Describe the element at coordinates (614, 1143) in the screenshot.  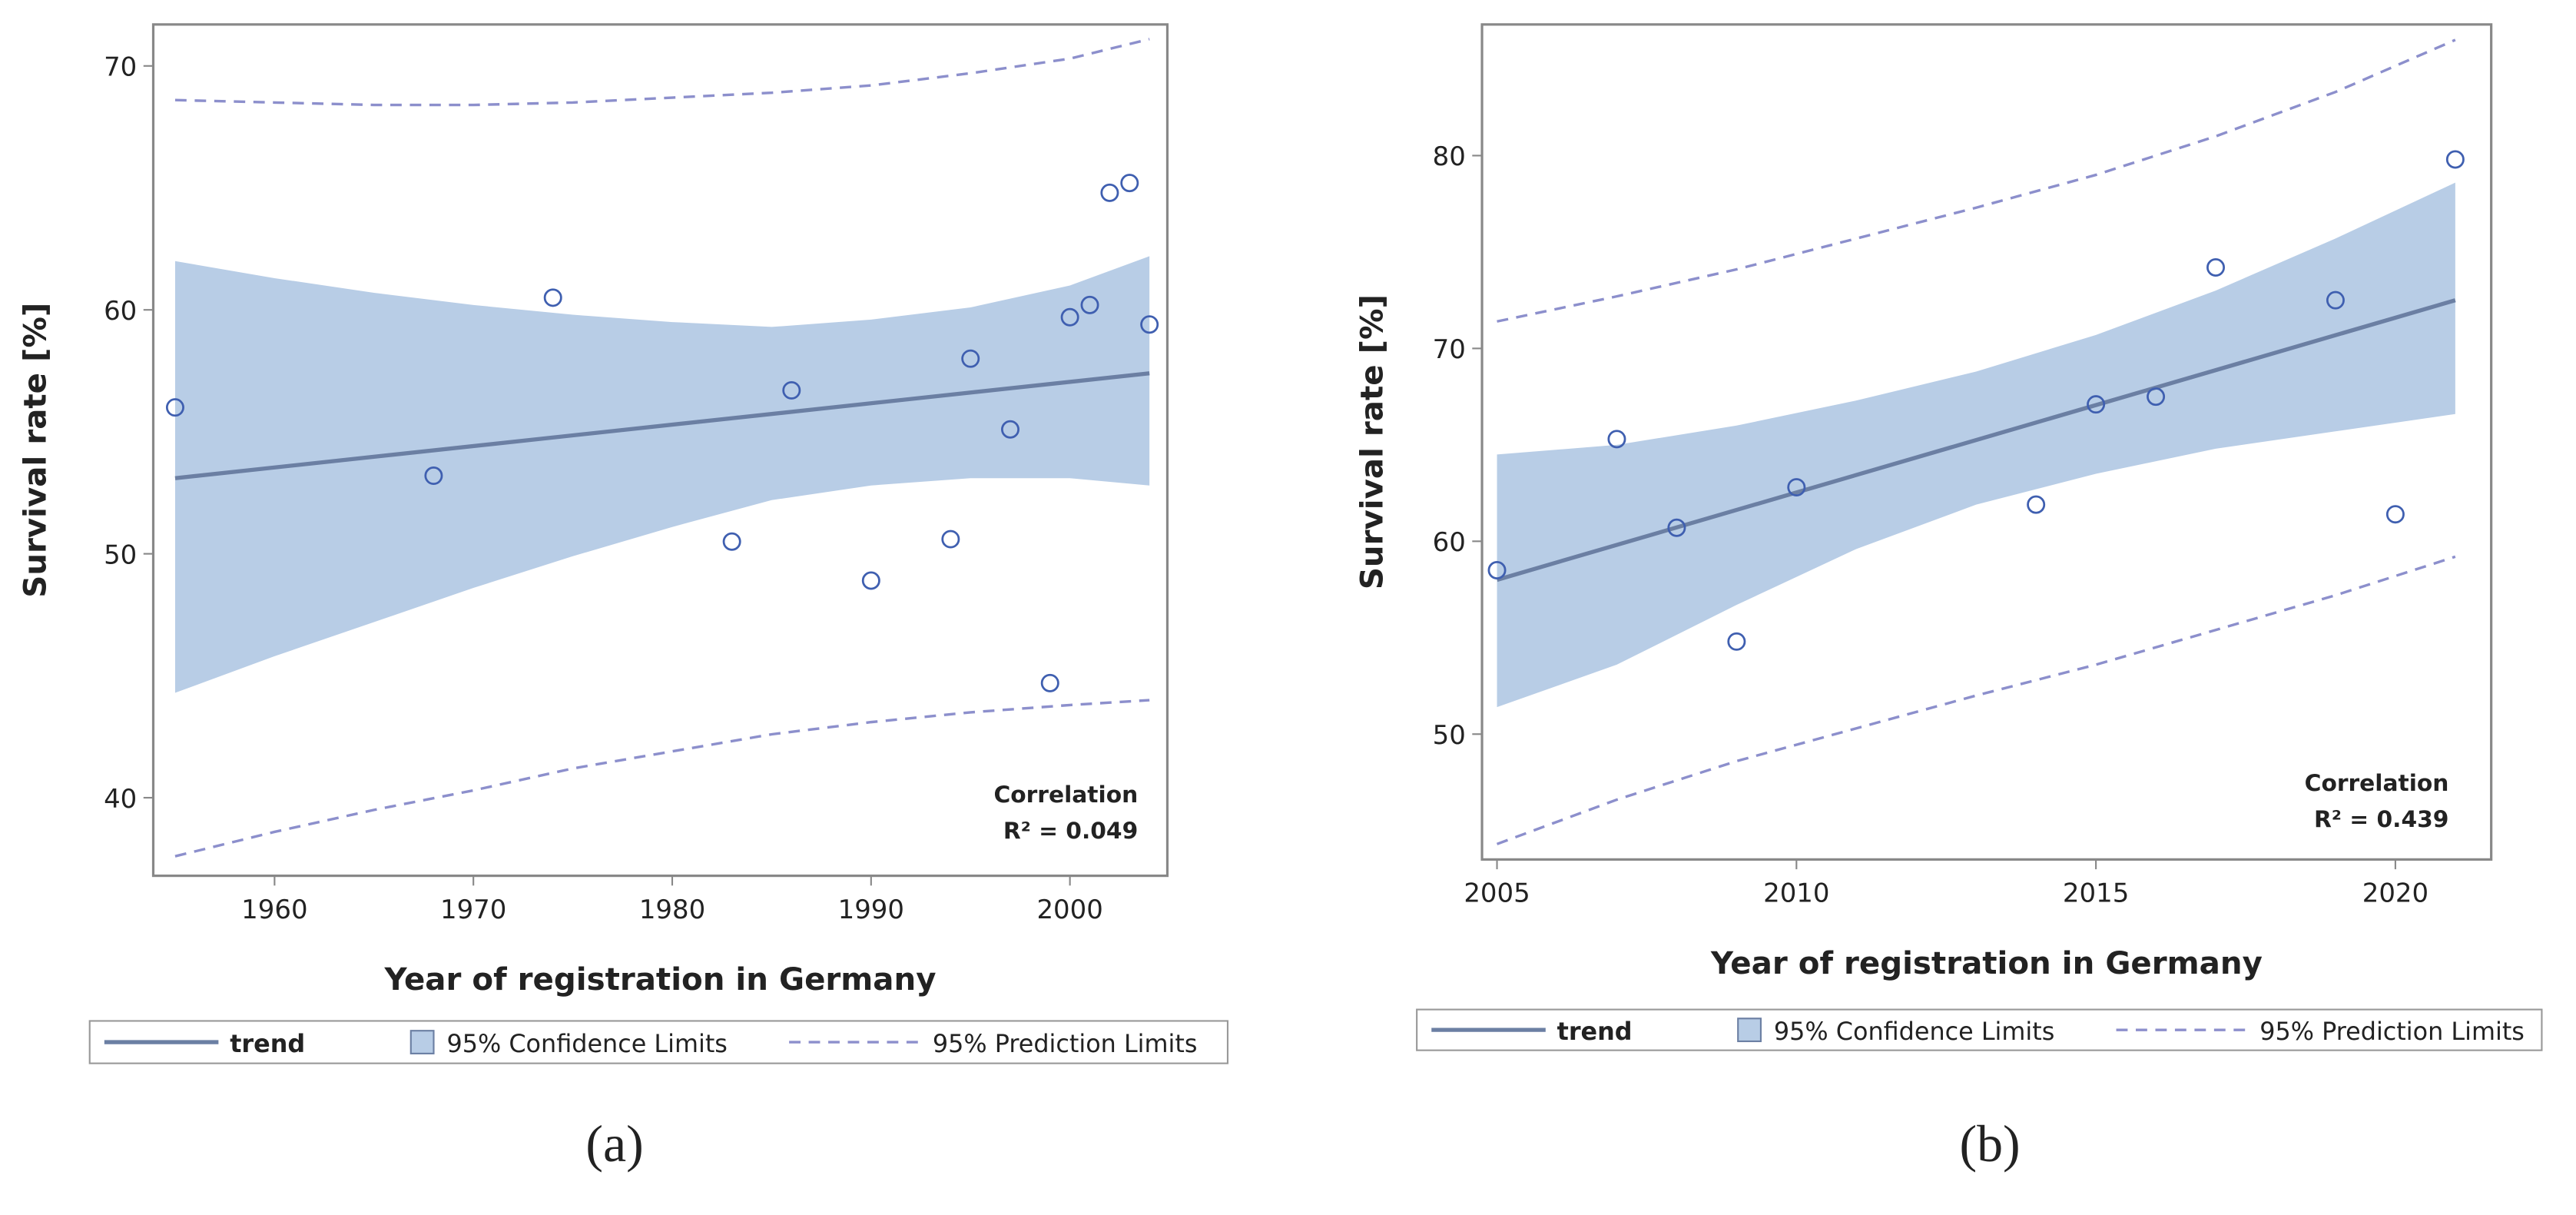
I see `panel-label: (a)` at that location.